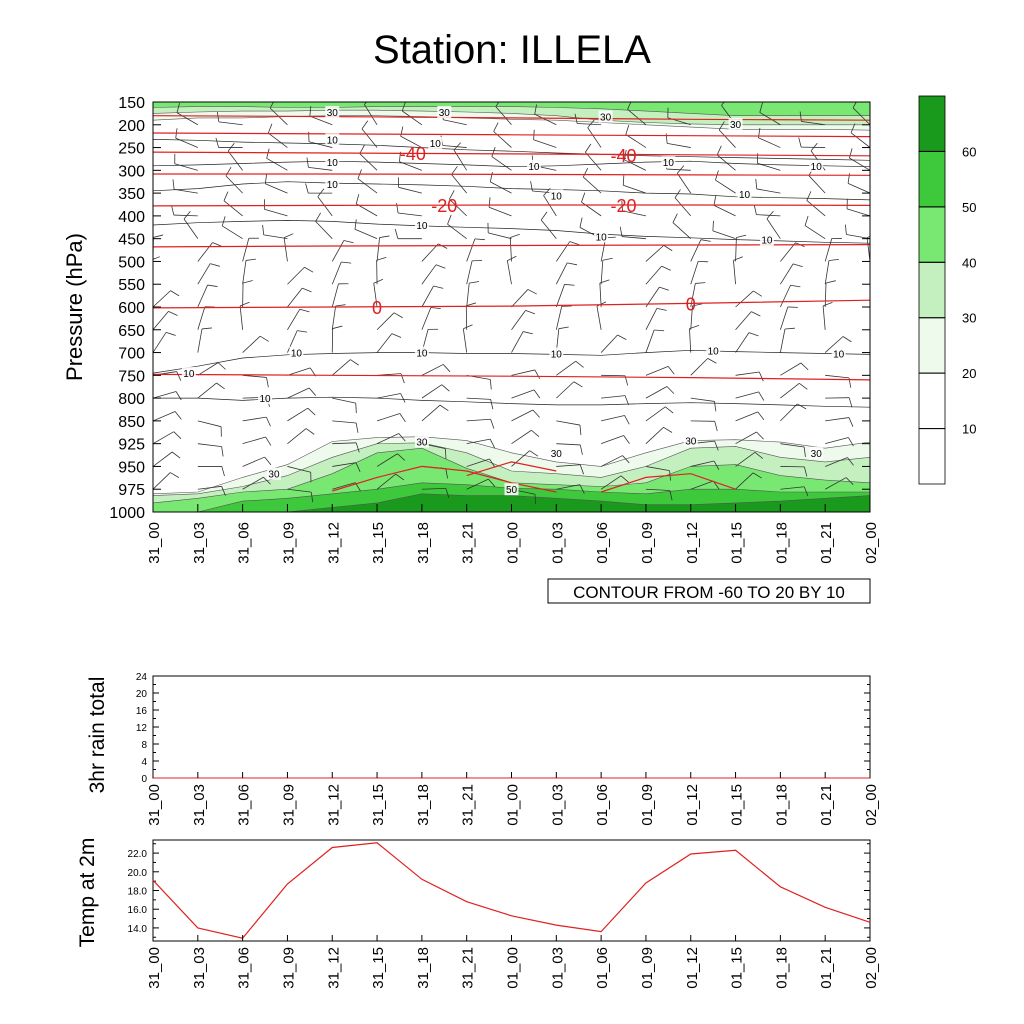 The image size is (1024, 1024). I want to click on y-tick-label: 975, so click(131, 490).